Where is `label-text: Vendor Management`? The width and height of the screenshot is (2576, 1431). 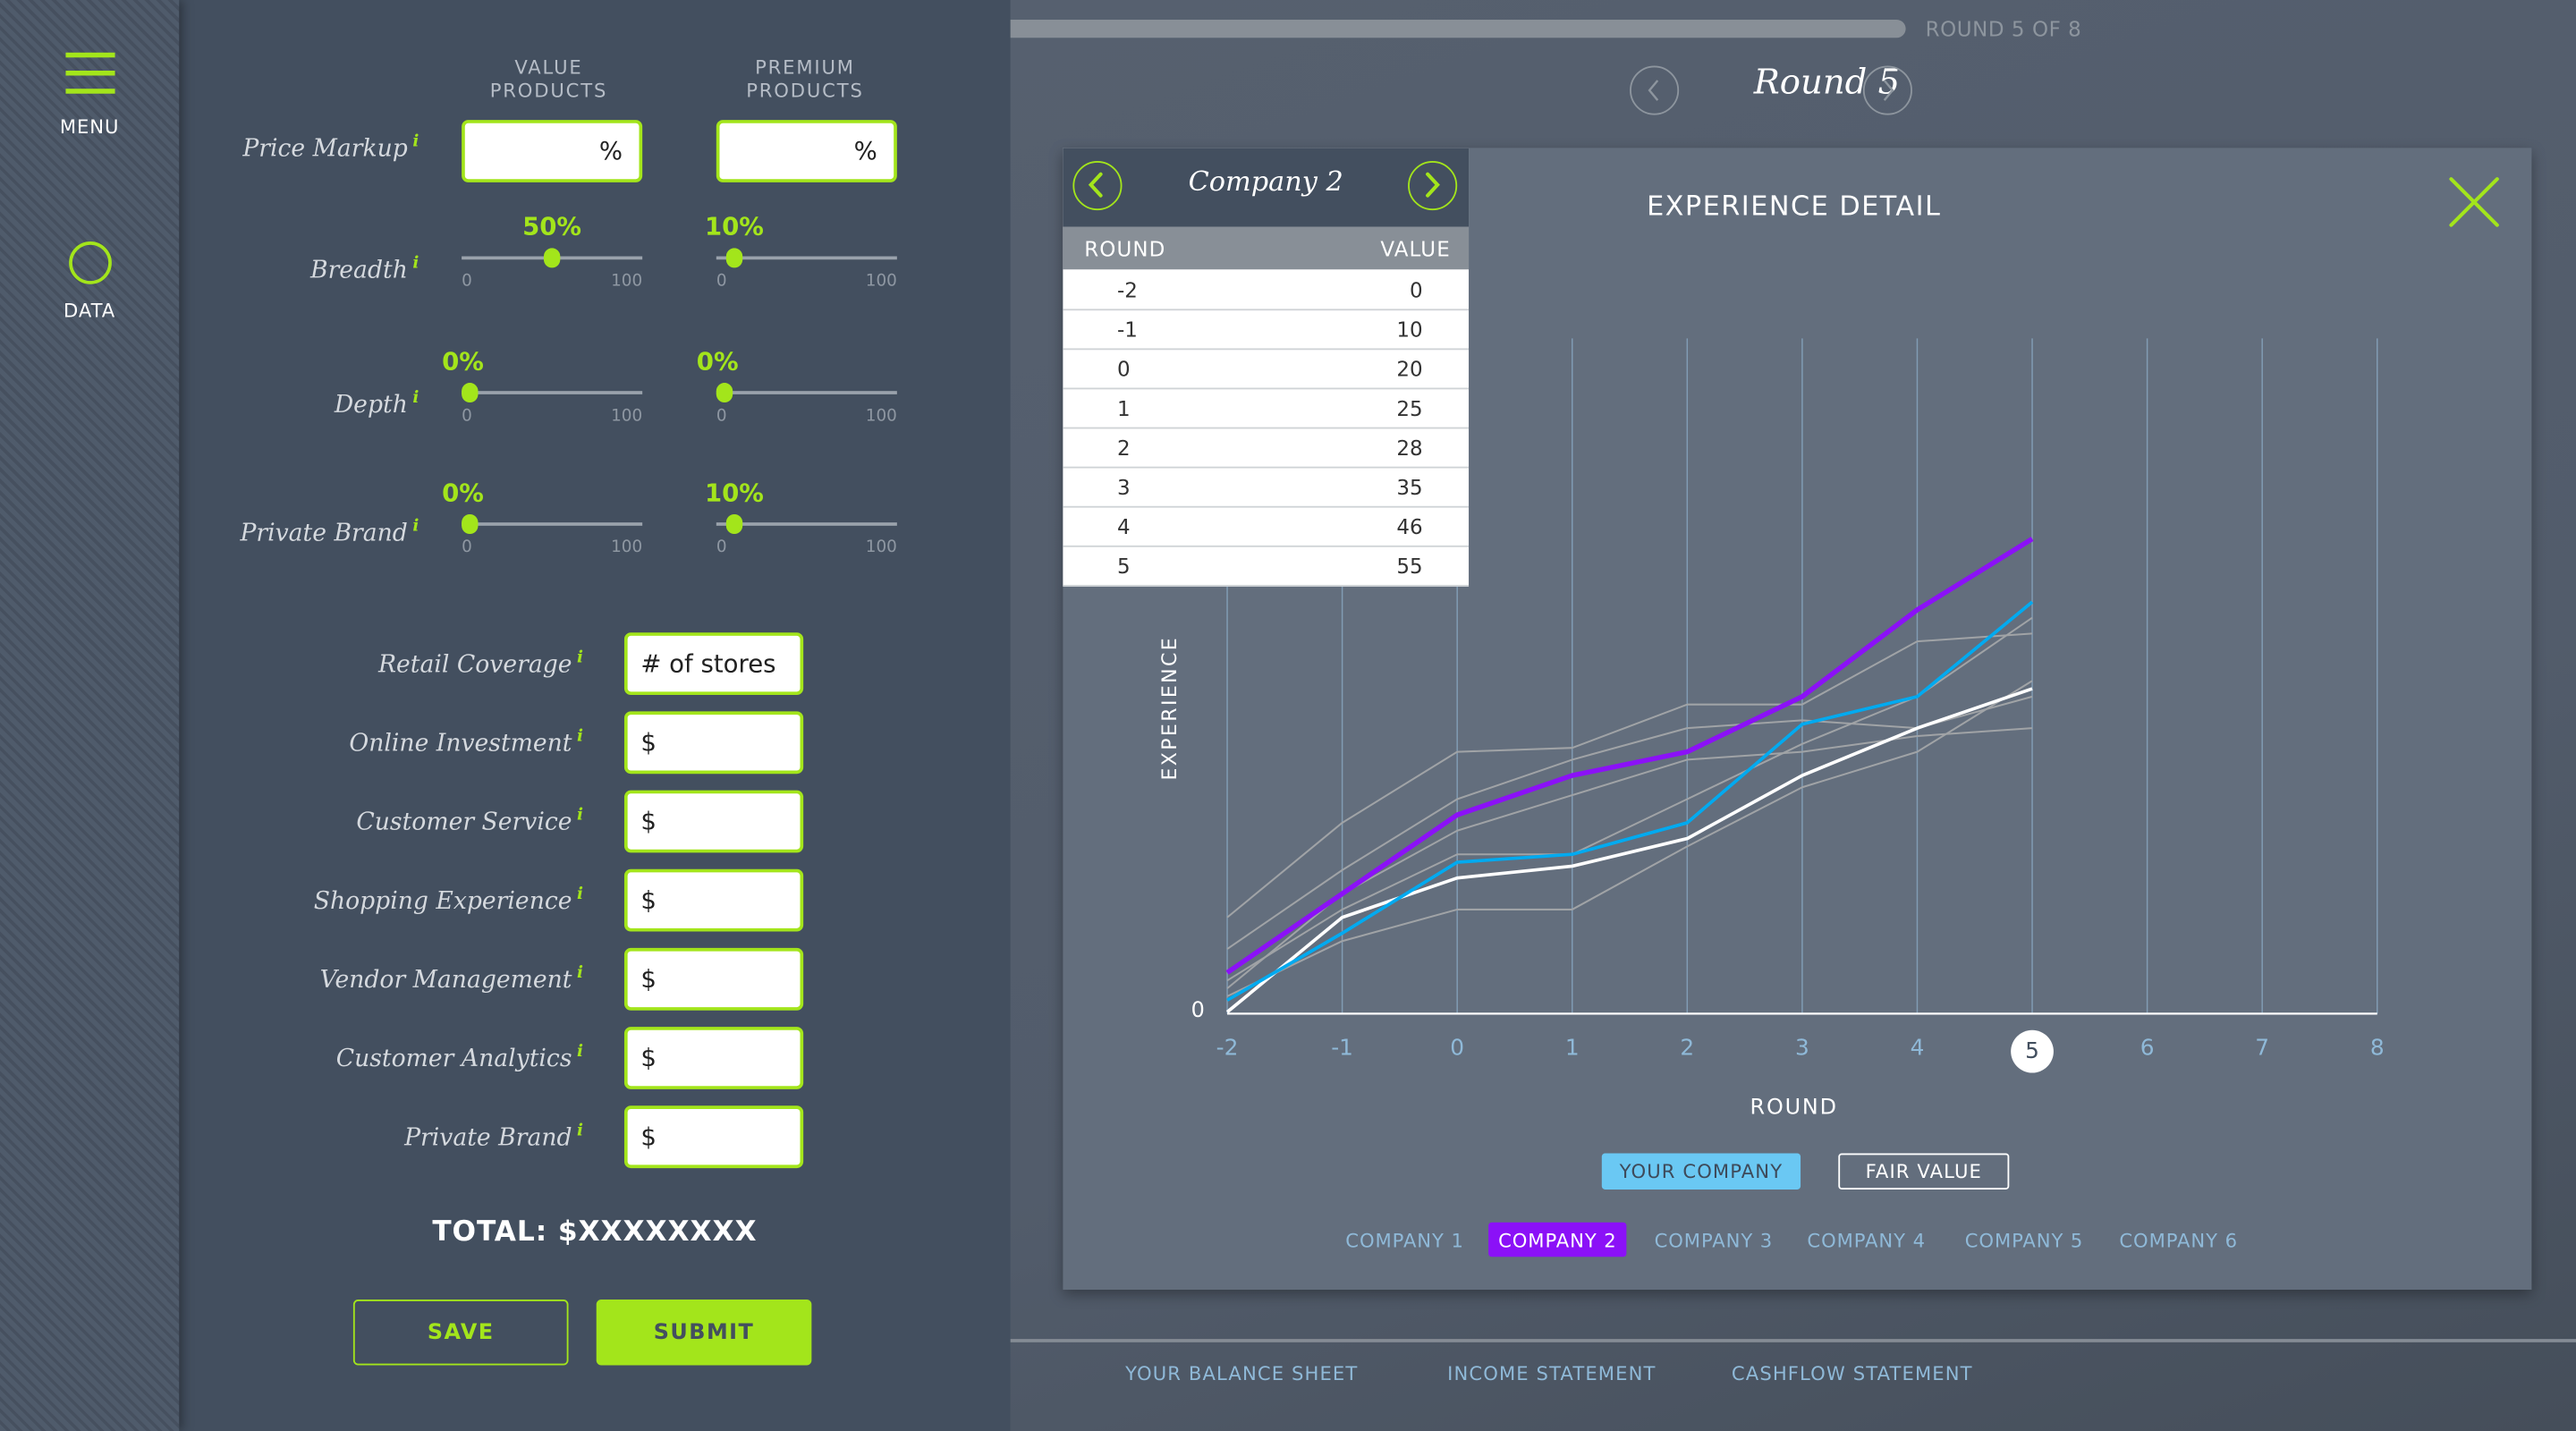
label-text: Vendor Management is located at coordinates (445, 981).